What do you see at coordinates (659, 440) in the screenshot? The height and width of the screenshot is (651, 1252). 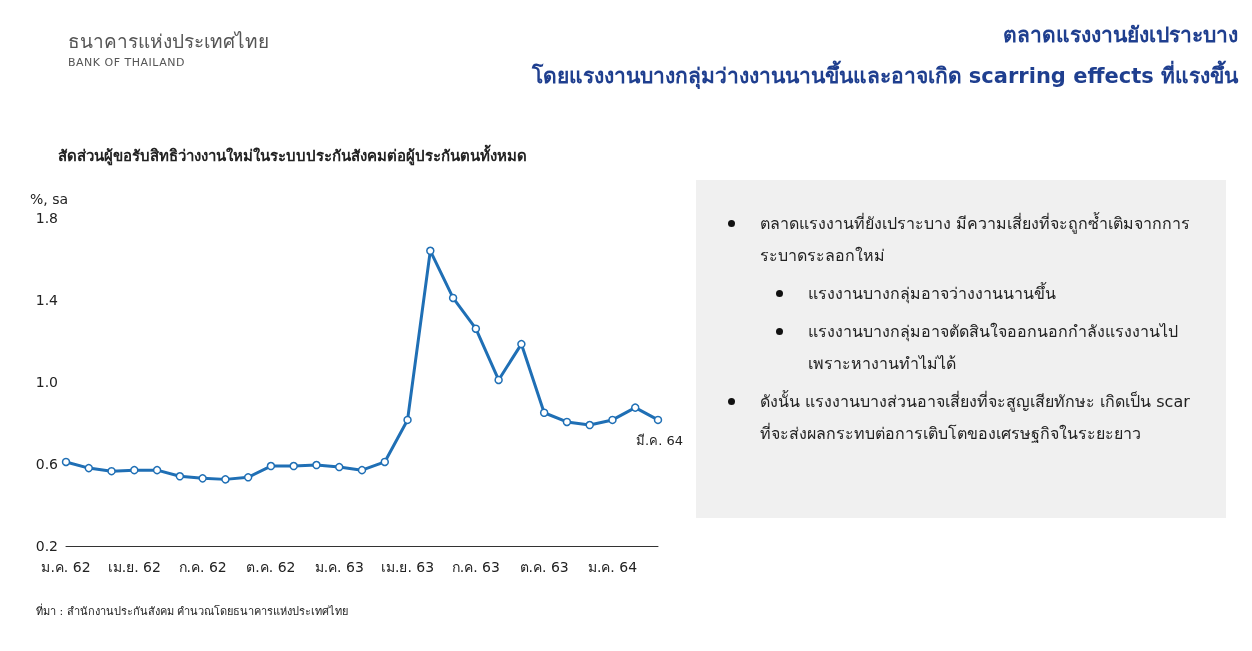 I see `annotation: มี.ค. 64` at bounding box center [659, 440].